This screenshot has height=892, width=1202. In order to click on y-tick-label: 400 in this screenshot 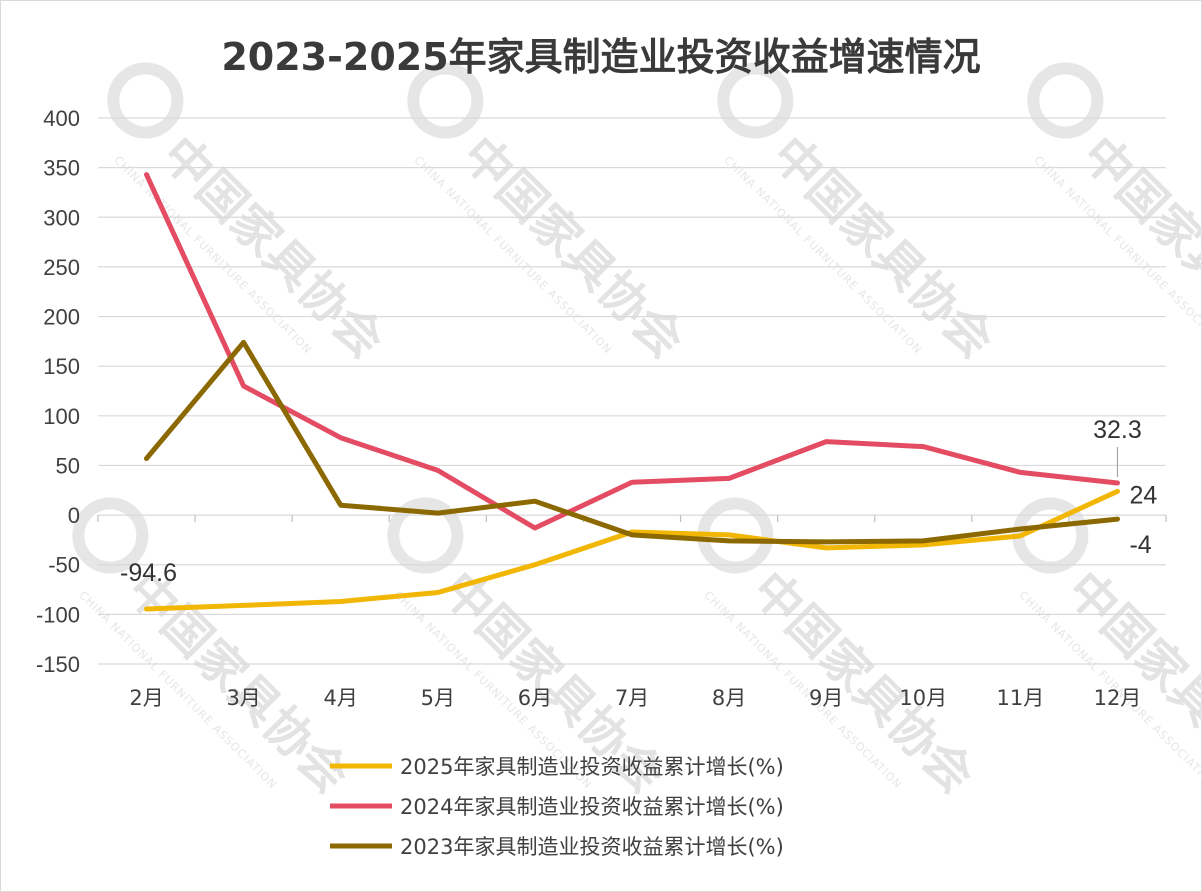, I will do `click(61, 118)`.